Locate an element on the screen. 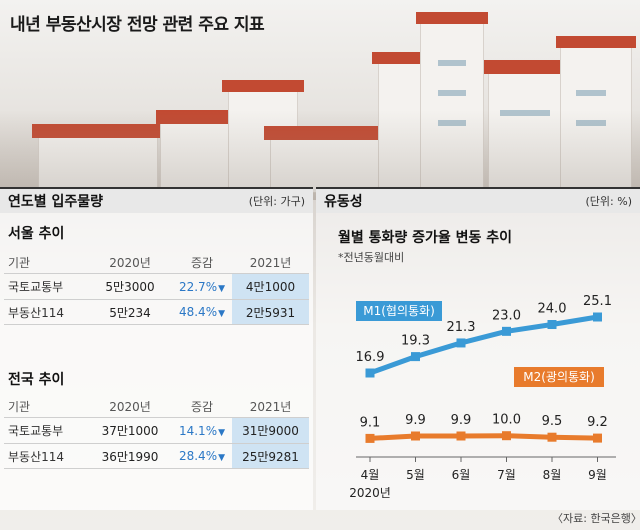 This screenshot has width=640, height=530. m1-label-box is located at coordinates (399, 311).